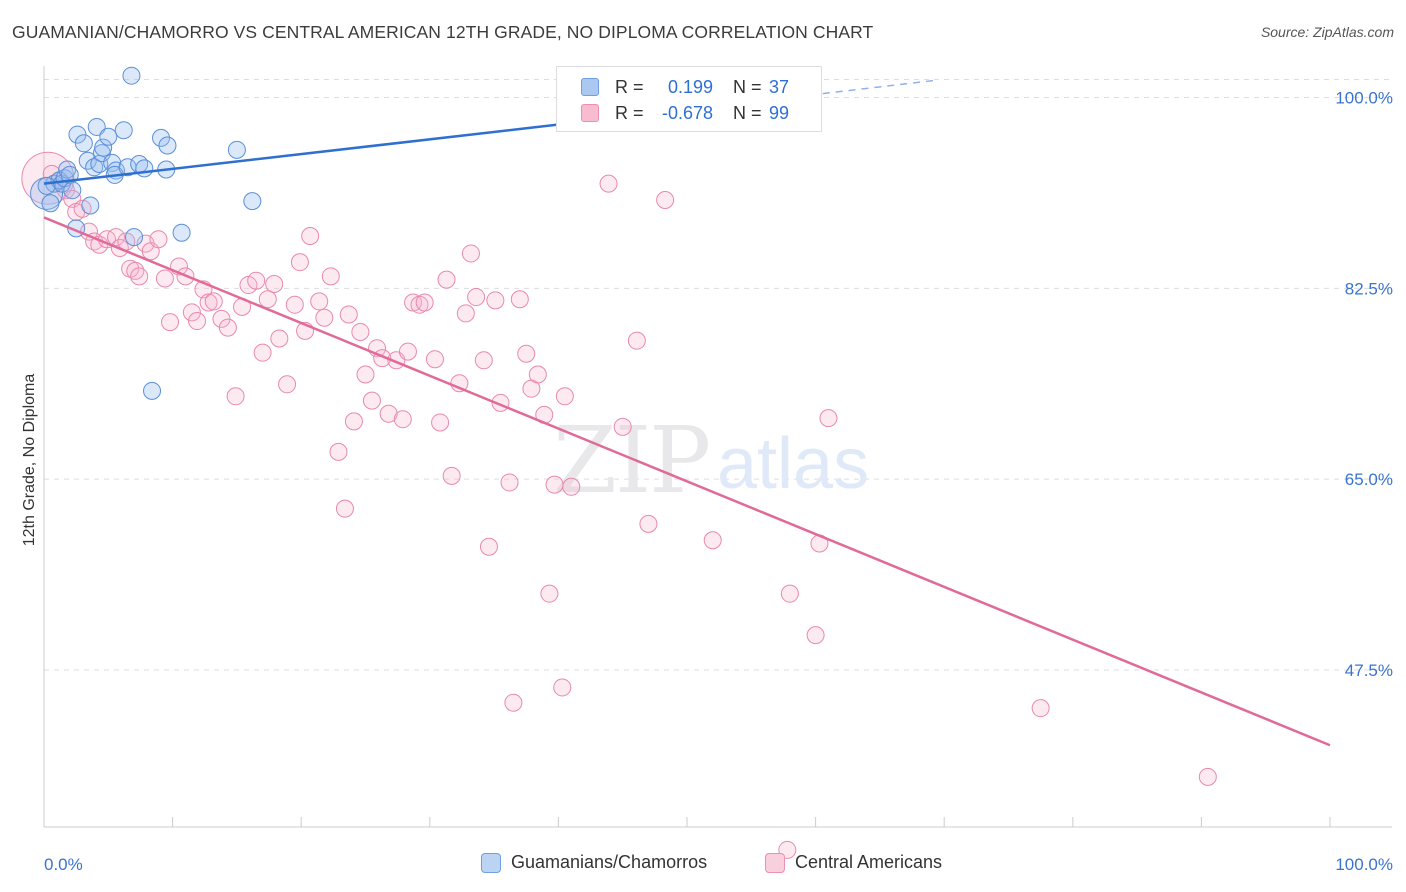 The height and width of the screenshot is (892, 1406). What do you see at coordinates (779, 86) in the screenshot?
I see `legend-n-value: 37` at bounding box center [779, 86].